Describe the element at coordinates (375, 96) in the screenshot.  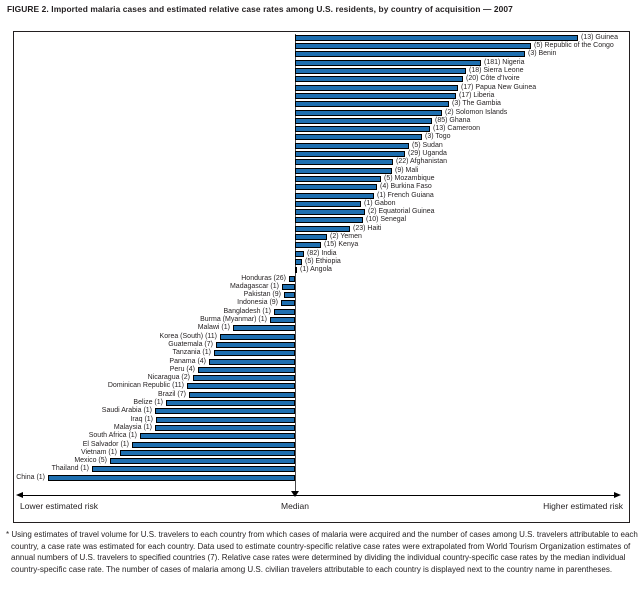
I see `bar-liberia` at that location.